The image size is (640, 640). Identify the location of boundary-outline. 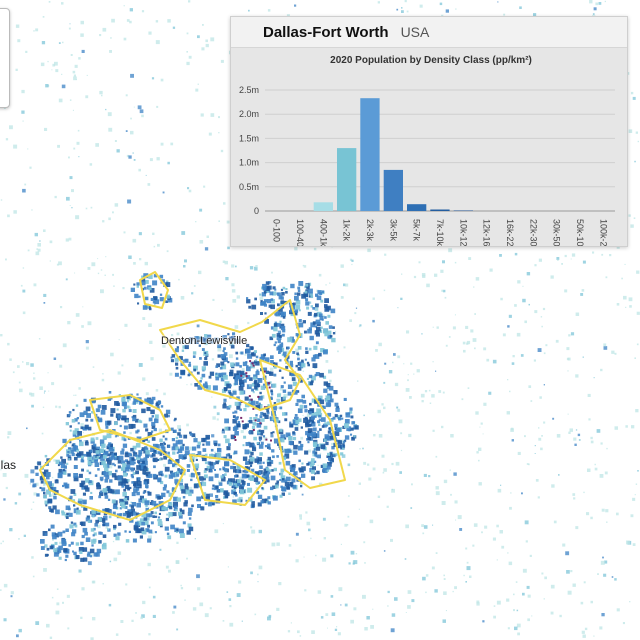
(230, 355).